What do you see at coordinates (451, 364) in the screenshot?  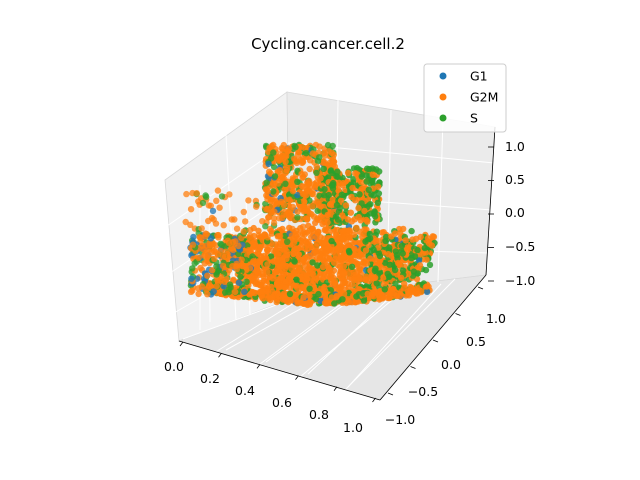 I see `y-tick-label: 0.0` at bounding box center [451, 364].